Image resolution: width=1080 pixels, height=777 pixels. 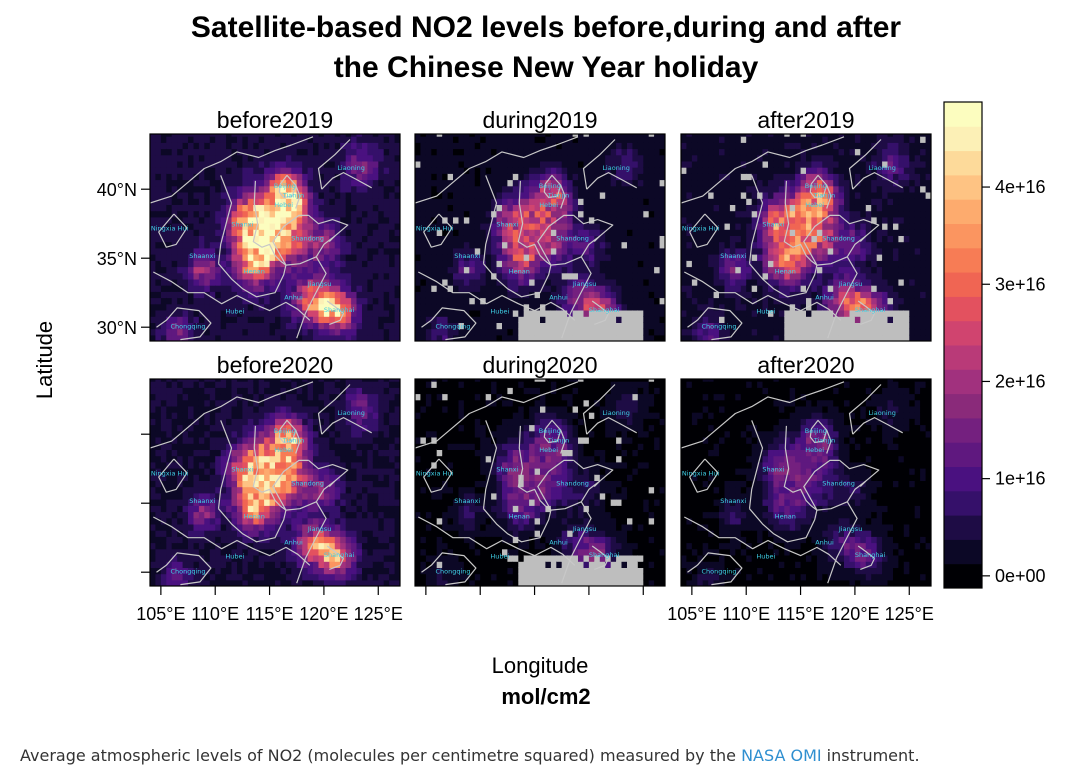 I want to click on x-tick-label: 125°E, so click(x=378, y=614).